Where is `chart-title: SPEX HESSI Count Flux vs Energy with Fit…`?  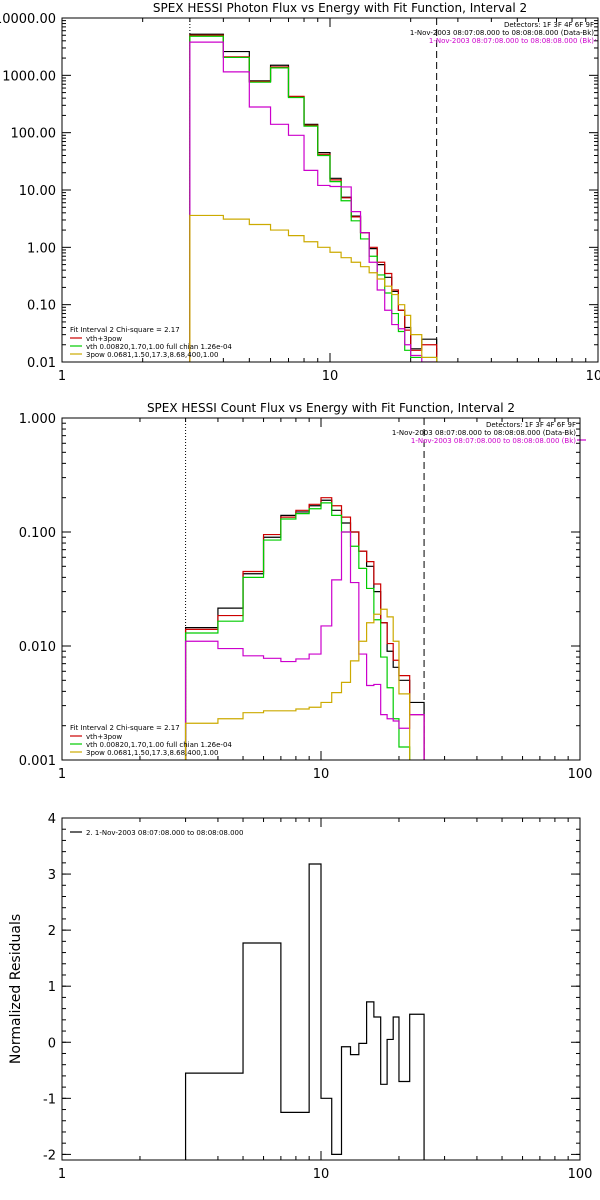
chart-title: SPEX HESSI Count Flux vs Energy with Fit… is located at coordinates (331, 408).